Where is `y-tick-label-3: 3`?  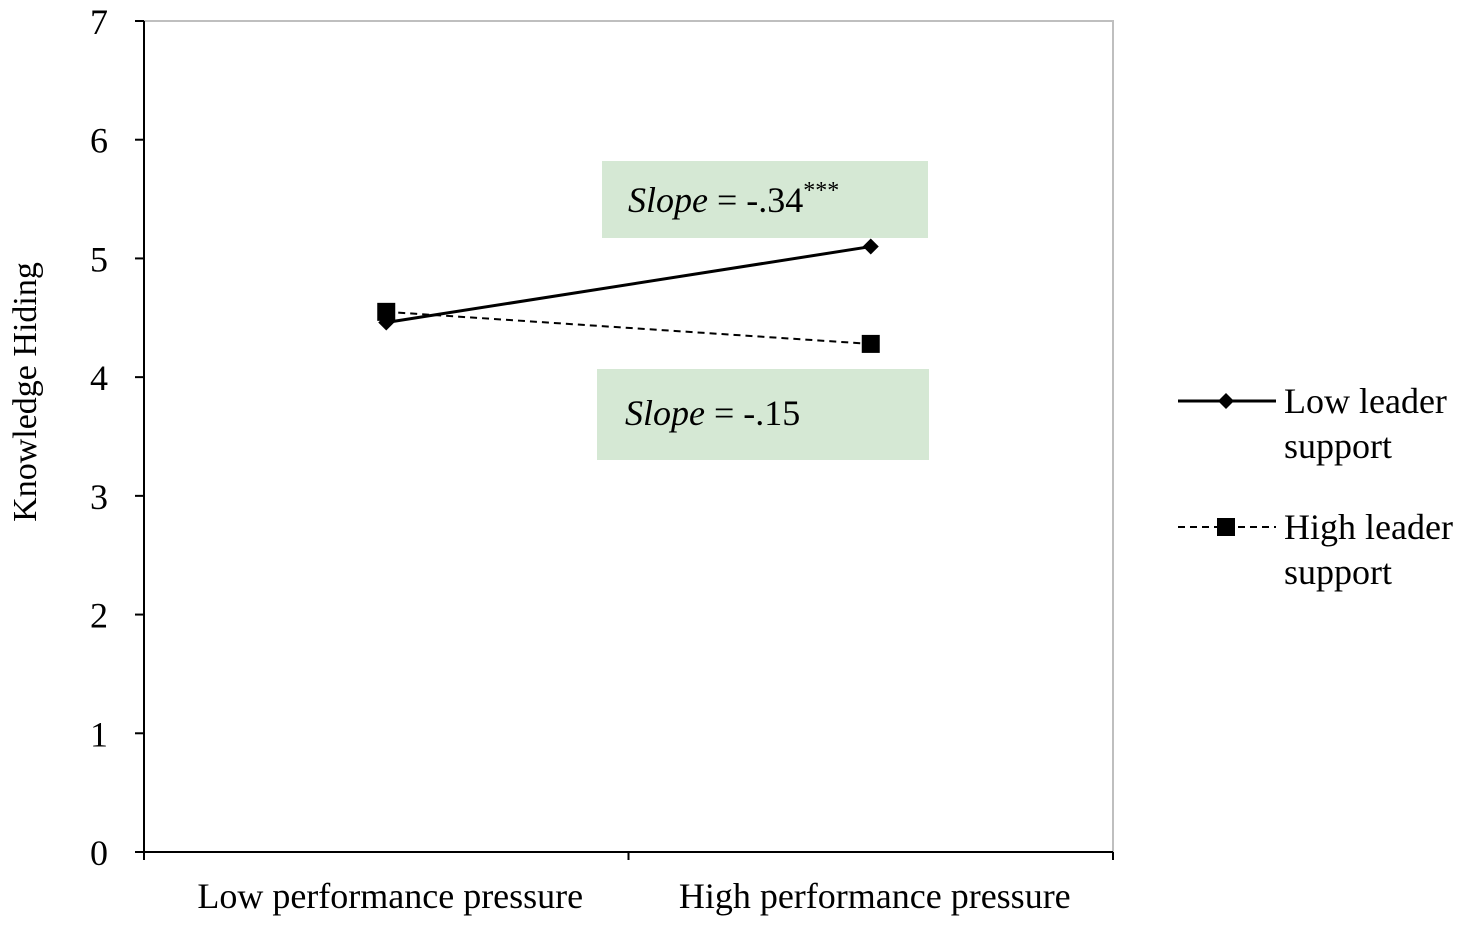 y-tick-label-3: 3 is located at coordinates (99, 497).